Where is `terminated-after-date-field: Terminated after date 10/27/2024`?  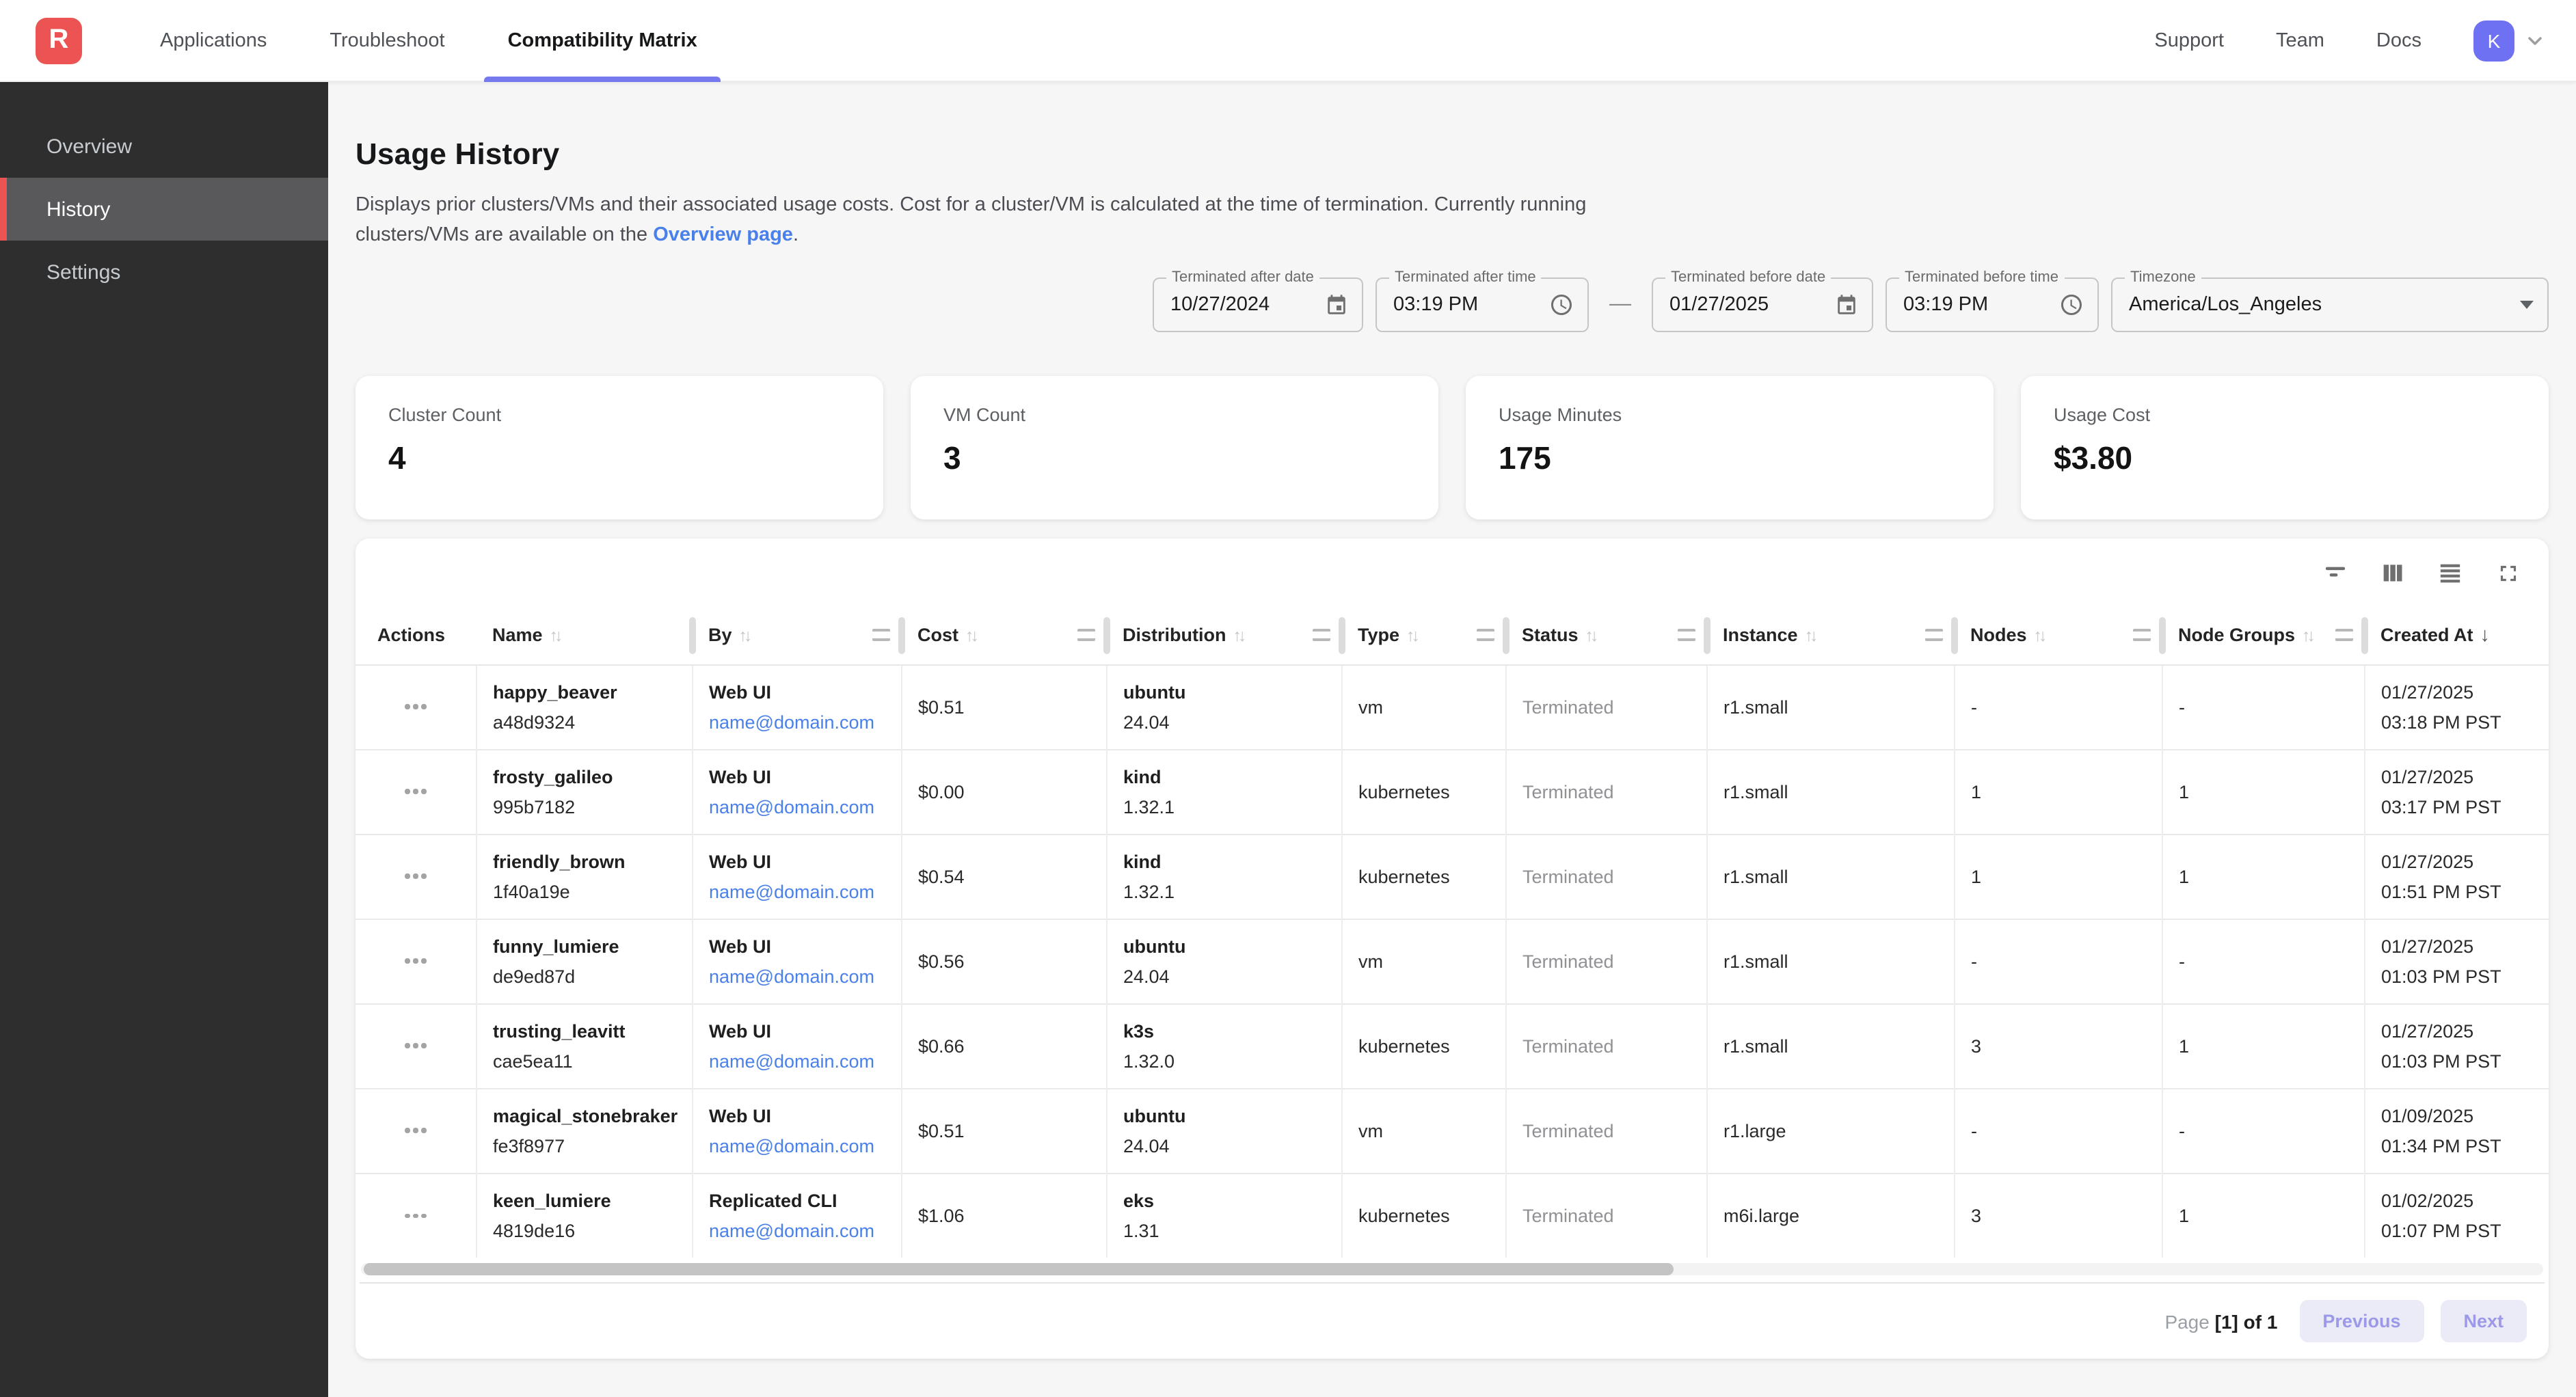 terminated-after-date-field: Terminated after date 10/27/2024 is located at coordinates (1258, 300).